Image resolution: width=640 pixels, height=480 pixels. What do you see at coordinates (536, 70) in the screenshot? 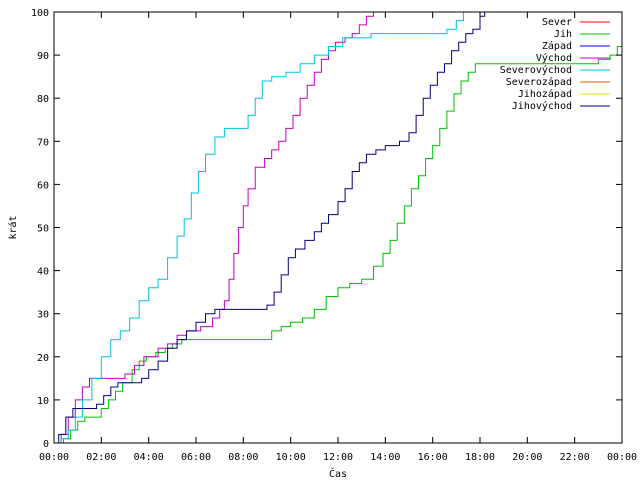
I see `legend-label: Severovýchod` at bounding box center [536, 70].